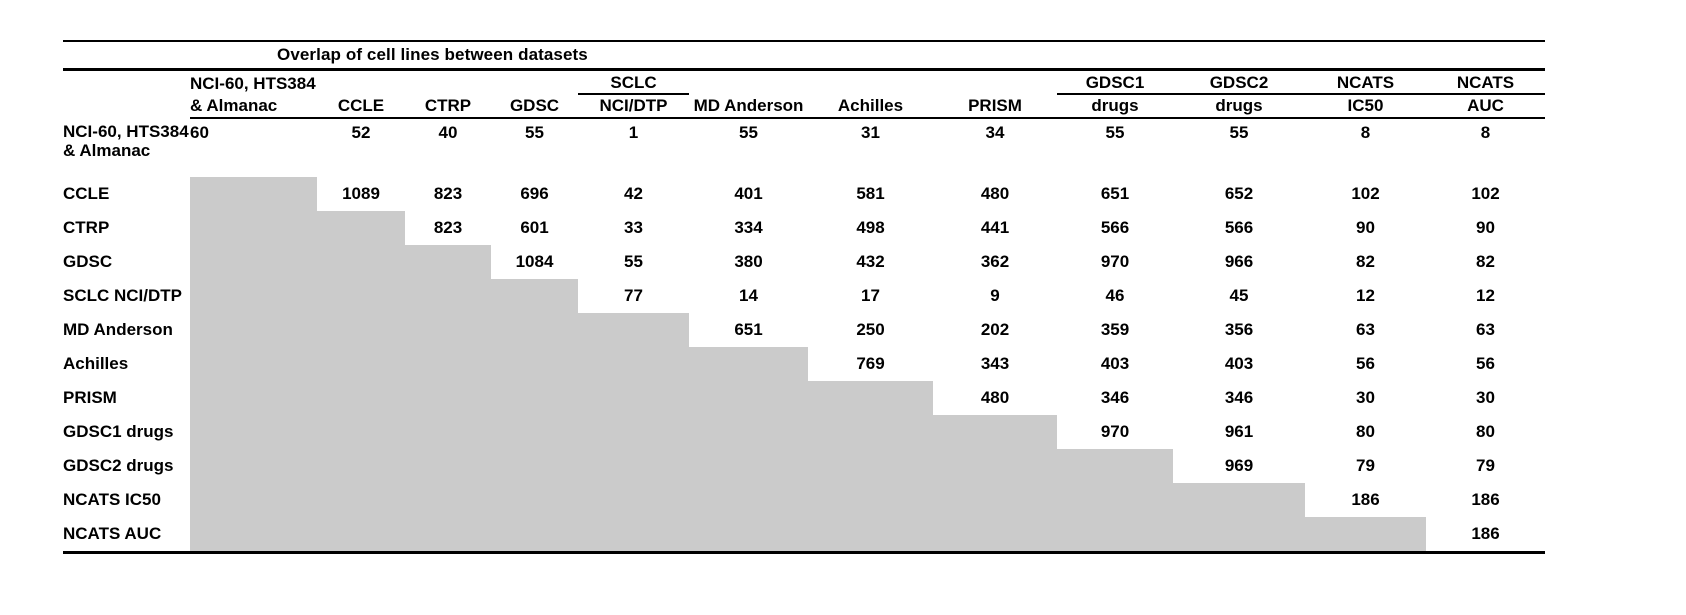 The height and width of the screenshot is (615, 1686). I want to click on cell-value: 403, so click(1115, 363).